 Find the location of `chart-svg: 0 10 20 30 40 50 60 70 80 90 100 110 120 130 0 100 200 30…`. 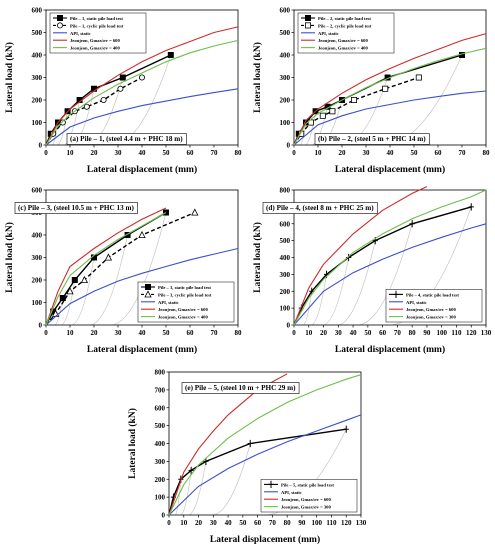

chart-svg: 0 10 20 30 40 50 60 70 80 90 100 110 120 130 0 100 200 30… is located at coordinates (372, 270).